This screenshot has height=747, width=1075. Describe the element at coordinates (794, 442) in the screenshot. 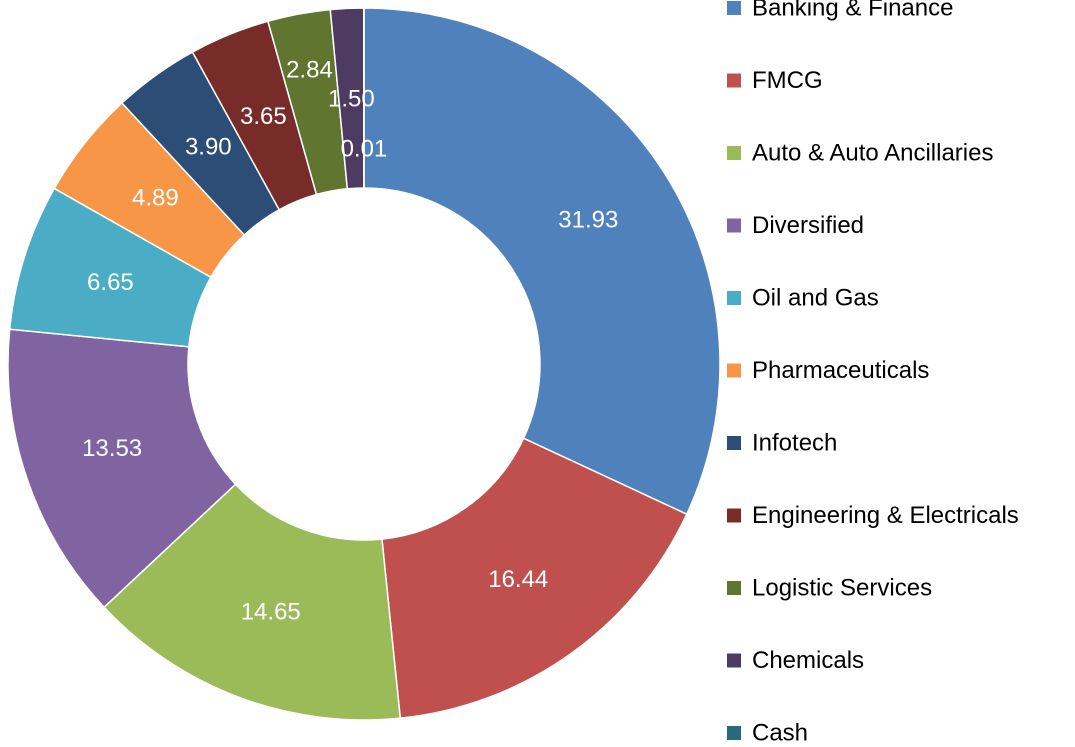

I see `legend-label: Infotech` at that location.